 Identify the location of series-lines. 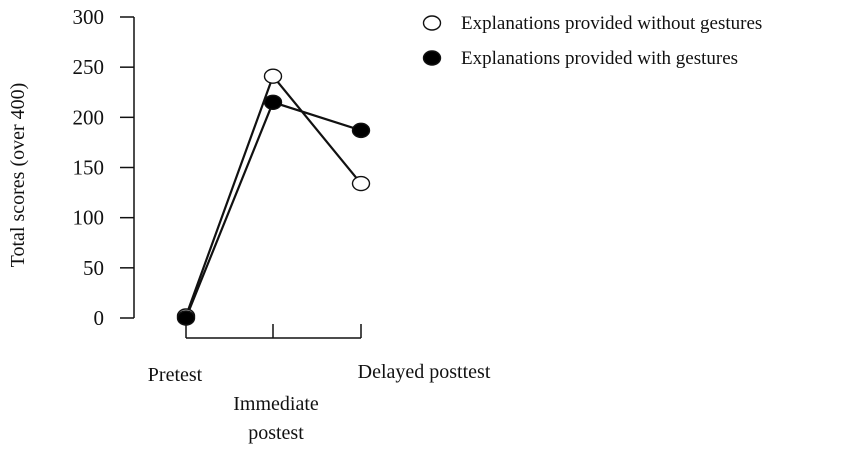
(273, 196).